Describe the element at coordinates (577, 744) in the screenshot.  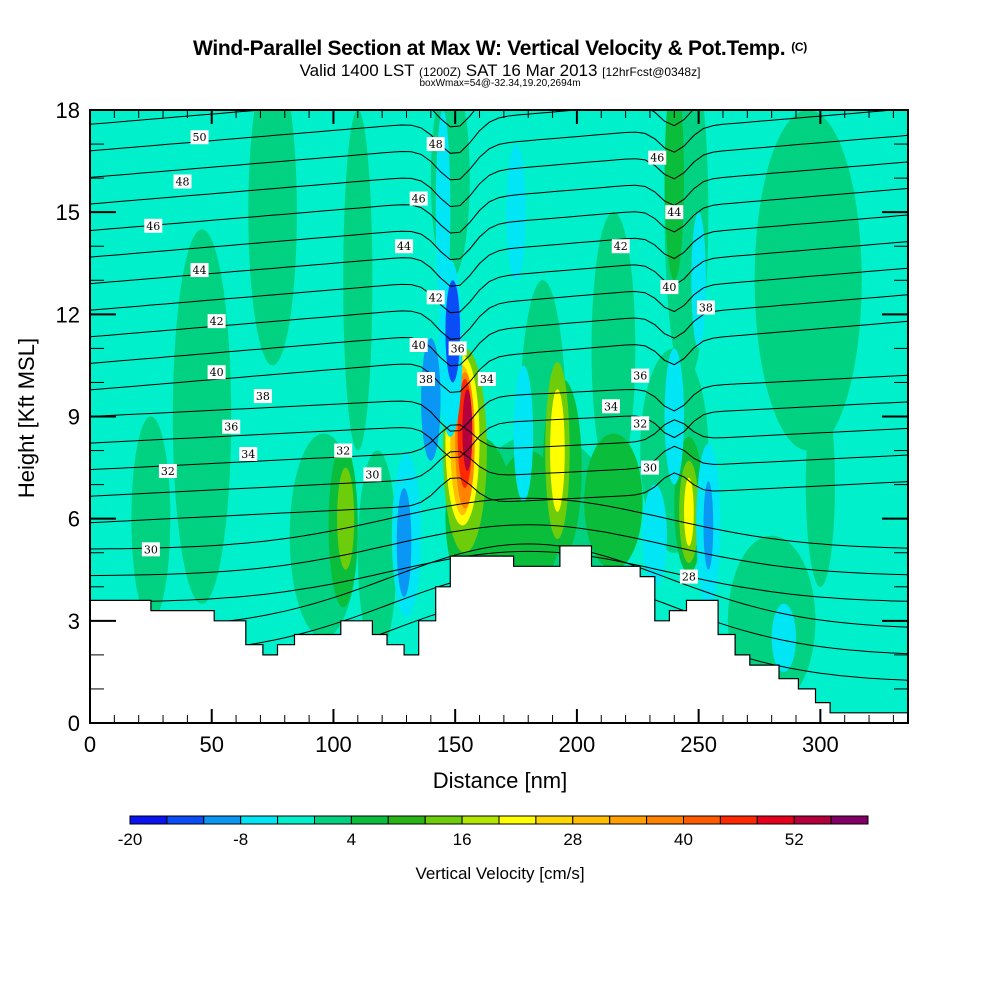
I see `x-tick-label: 200` at that location.